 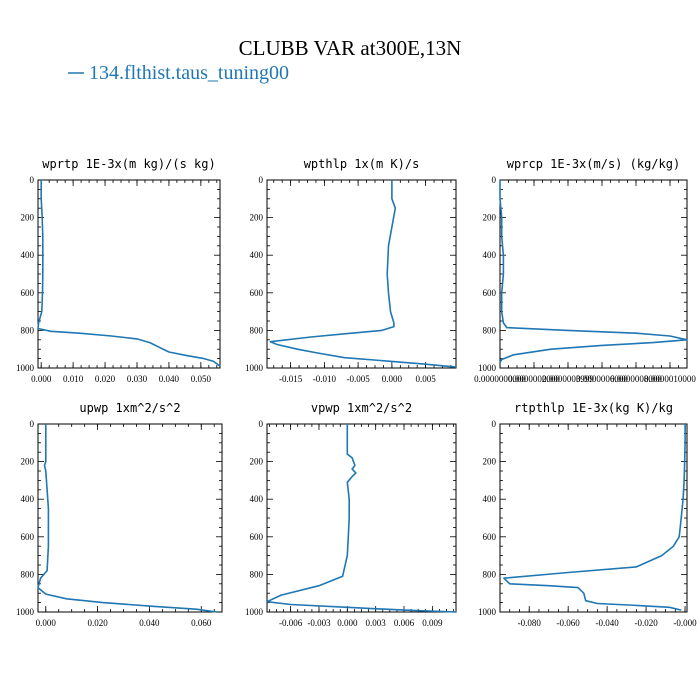 I want to click on x-tick-label: 0.0000003999, so click(x=568, y=379).